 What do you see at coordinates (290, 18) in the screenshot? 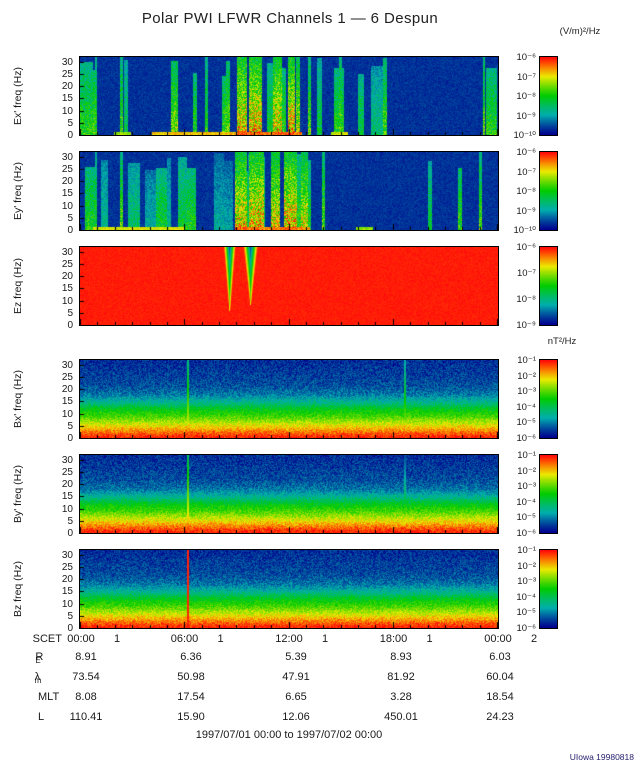
I see `page-title: Polar PWI LFWR Channels 1 — 6 Despun` at bounding box center [290, 18].